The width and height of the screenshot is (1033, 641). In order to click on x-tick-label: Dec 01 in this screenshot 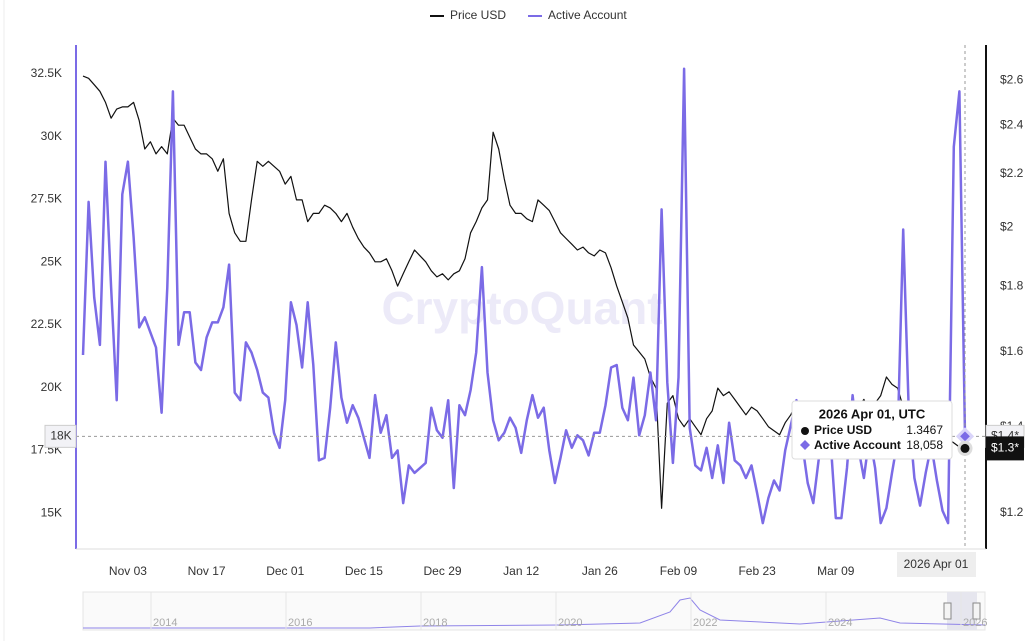, I will do `click(285, 571)`.